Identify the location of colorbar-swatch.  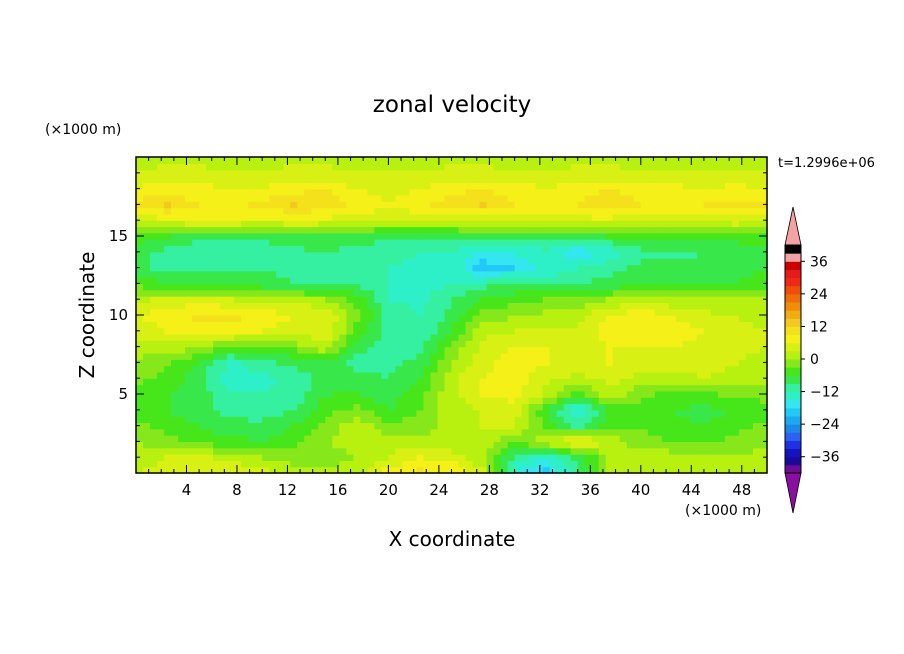
(793, 388).